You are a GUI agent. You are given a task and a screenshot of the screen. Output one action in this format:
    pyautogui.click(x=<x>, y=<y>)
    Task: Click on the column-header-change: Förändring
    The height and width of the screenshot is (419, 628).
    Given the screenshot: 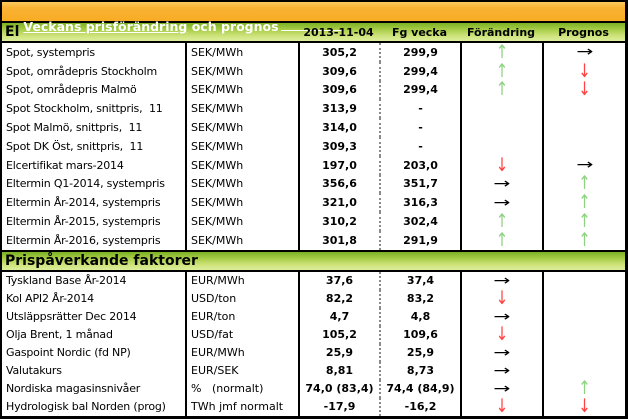 What is the action you would take?
    pyautogui.click(x=501, y=32)
    